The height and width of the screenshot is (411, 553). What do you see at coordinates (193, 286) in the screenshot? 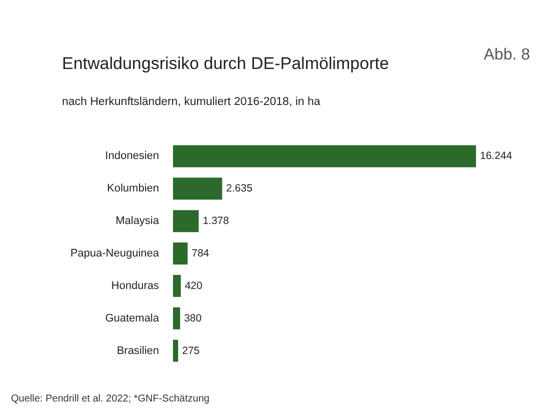
I see `data-label: 420` at bounding box center [193, 286].